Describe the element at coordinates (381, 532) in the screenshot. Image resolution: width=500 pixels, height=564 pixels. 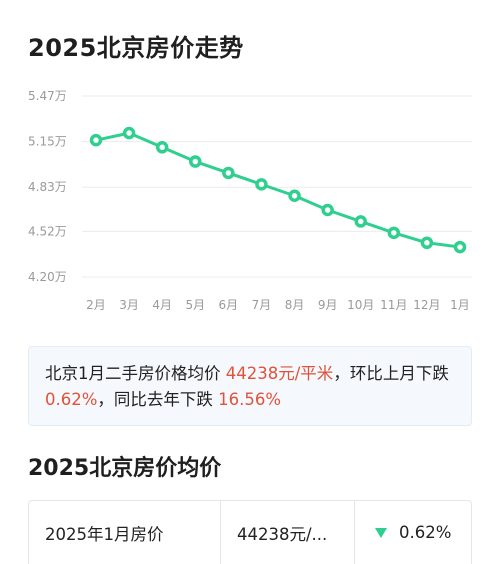
I see `down-arrow-icon` at that location.